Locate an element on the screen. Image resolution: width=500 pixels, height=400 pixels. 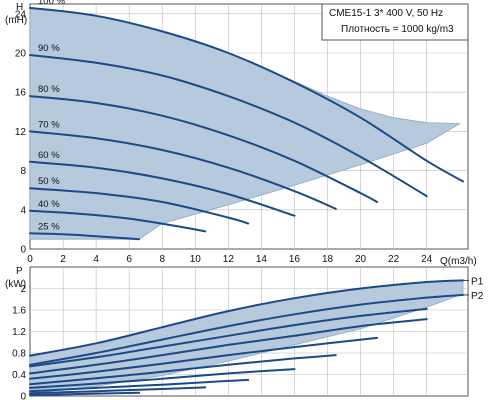
head-tick-label: 24 is located at coordinates (21, 14).